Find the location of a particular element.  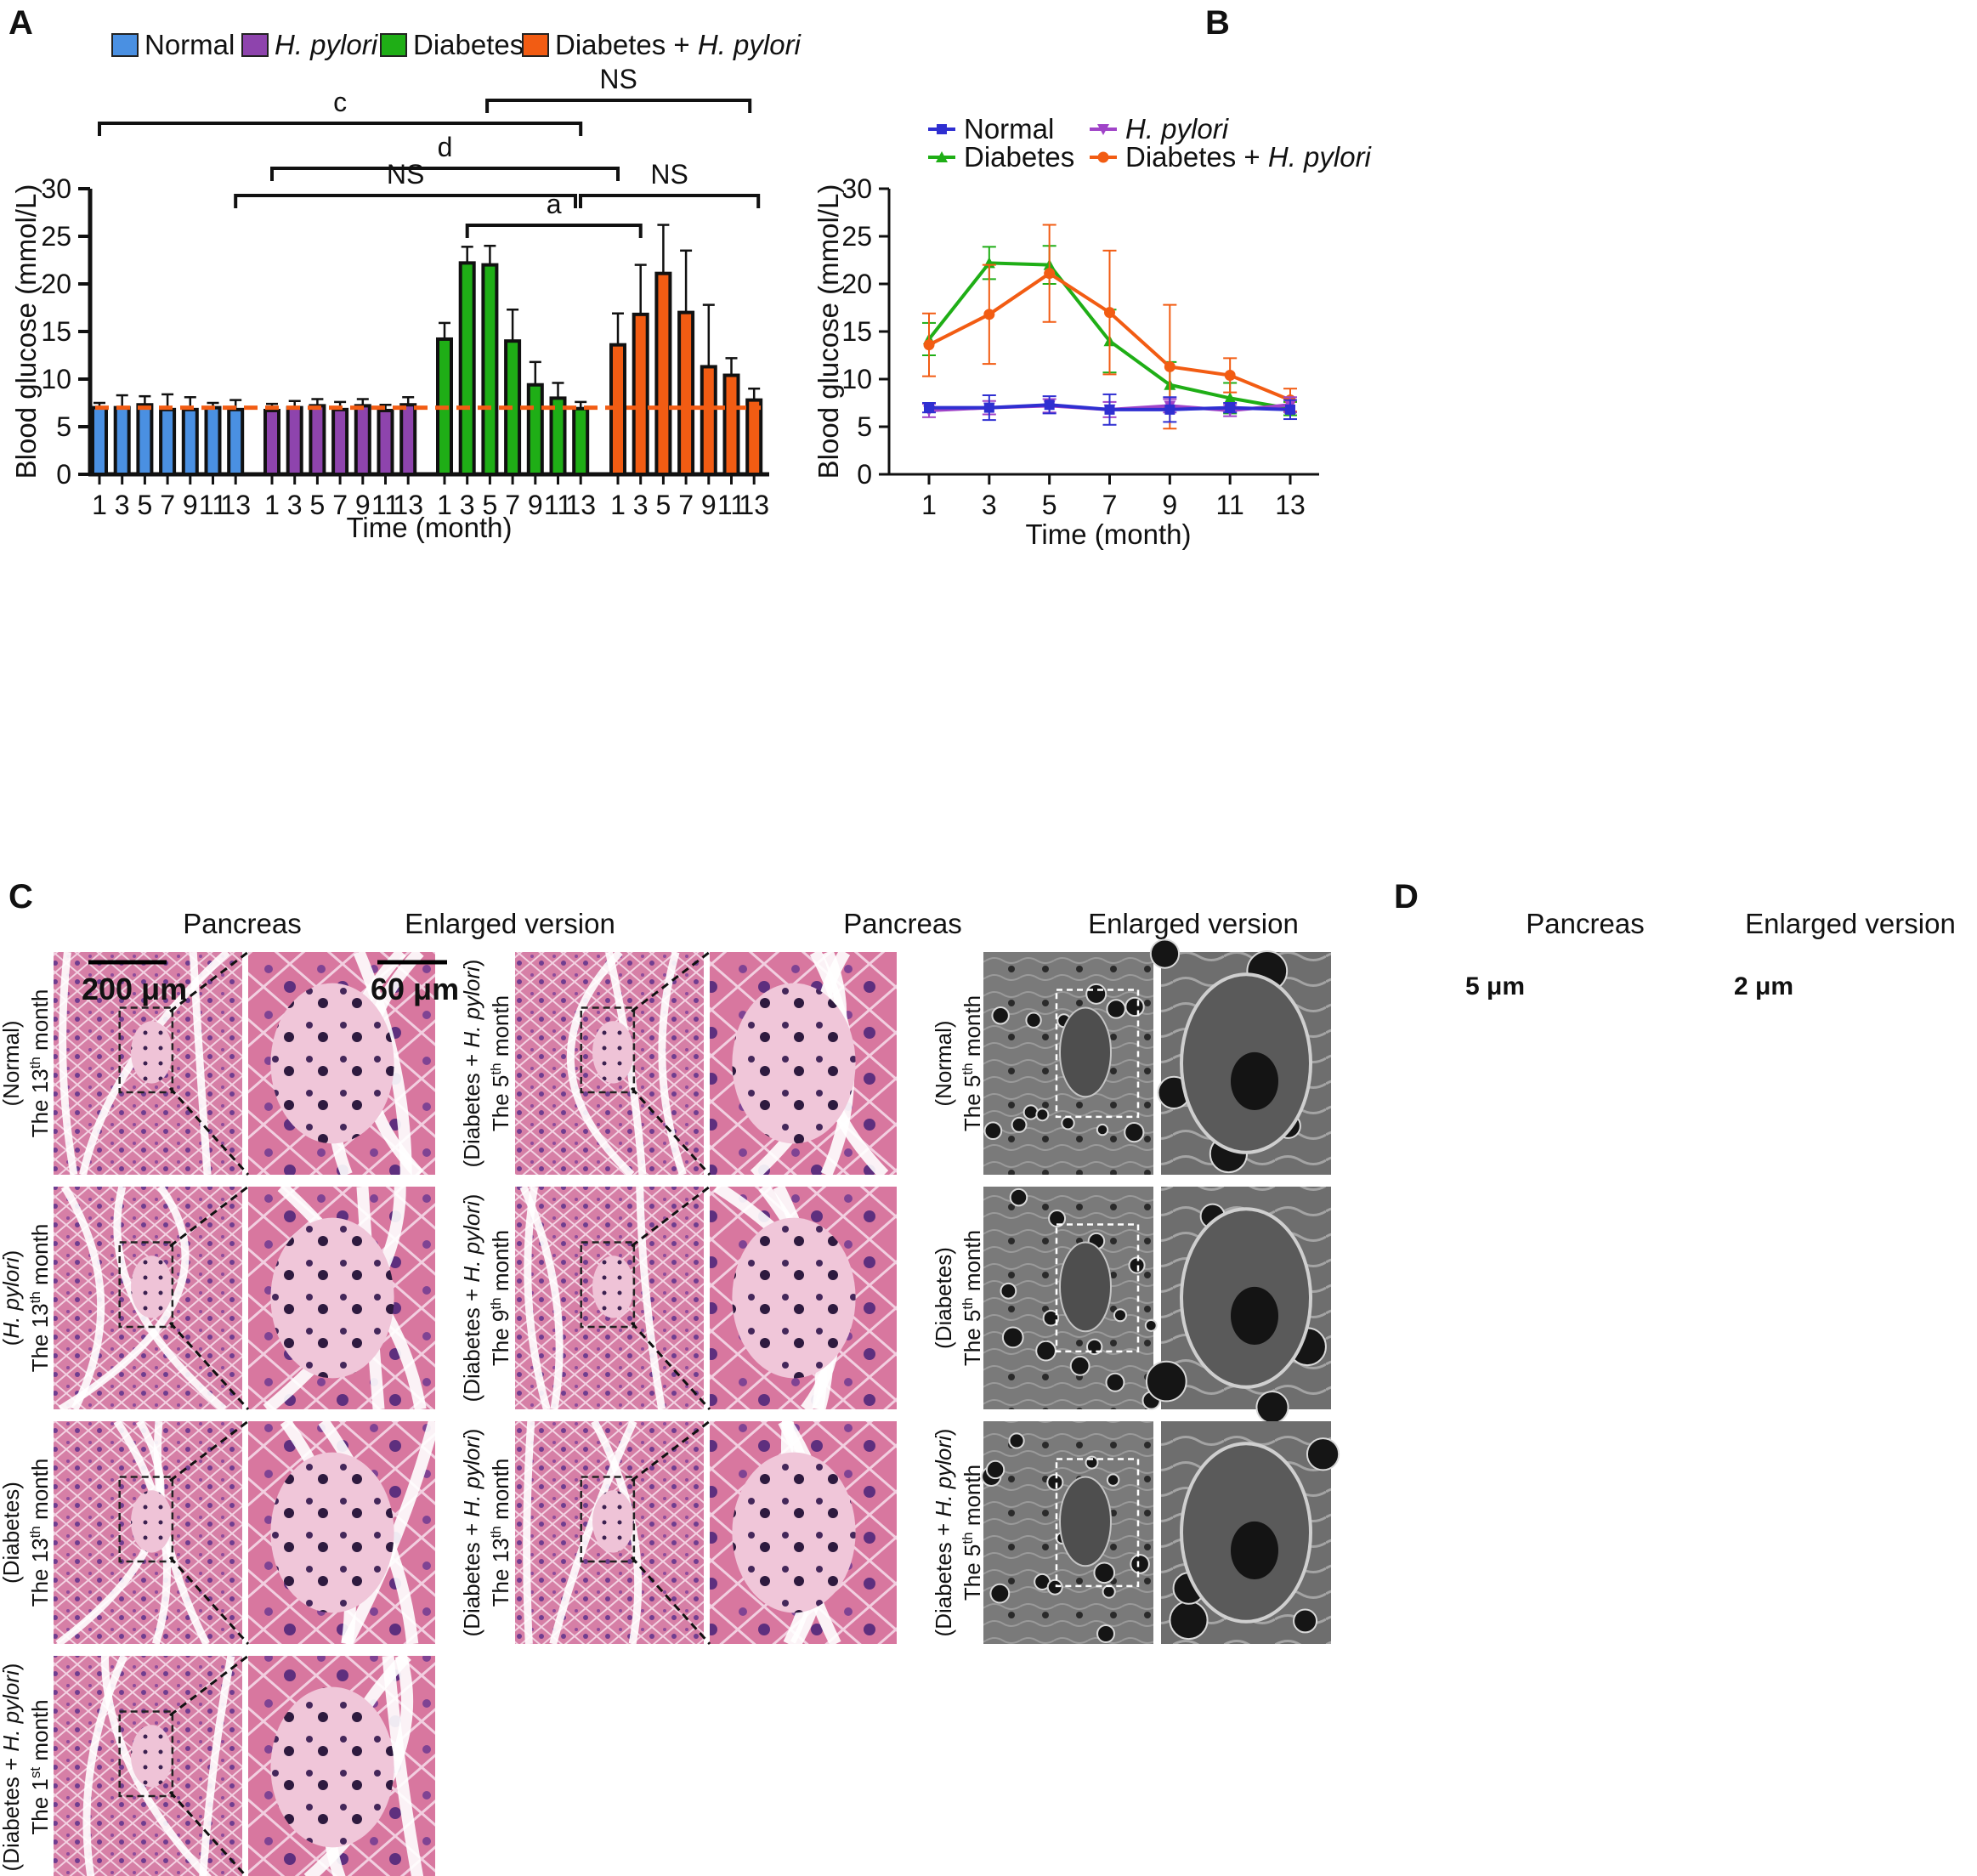

significance-label-2: d is located at coordinates (446, 147).